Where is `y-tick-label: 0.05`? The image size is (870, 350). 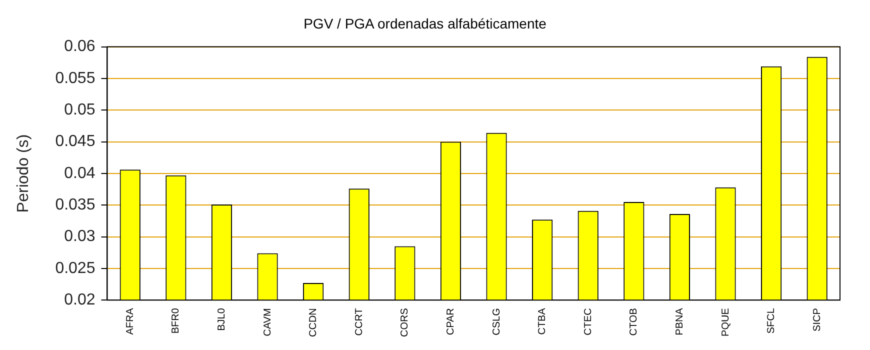 y-tick-label: 0.05 is located at coordinates (80, 110).